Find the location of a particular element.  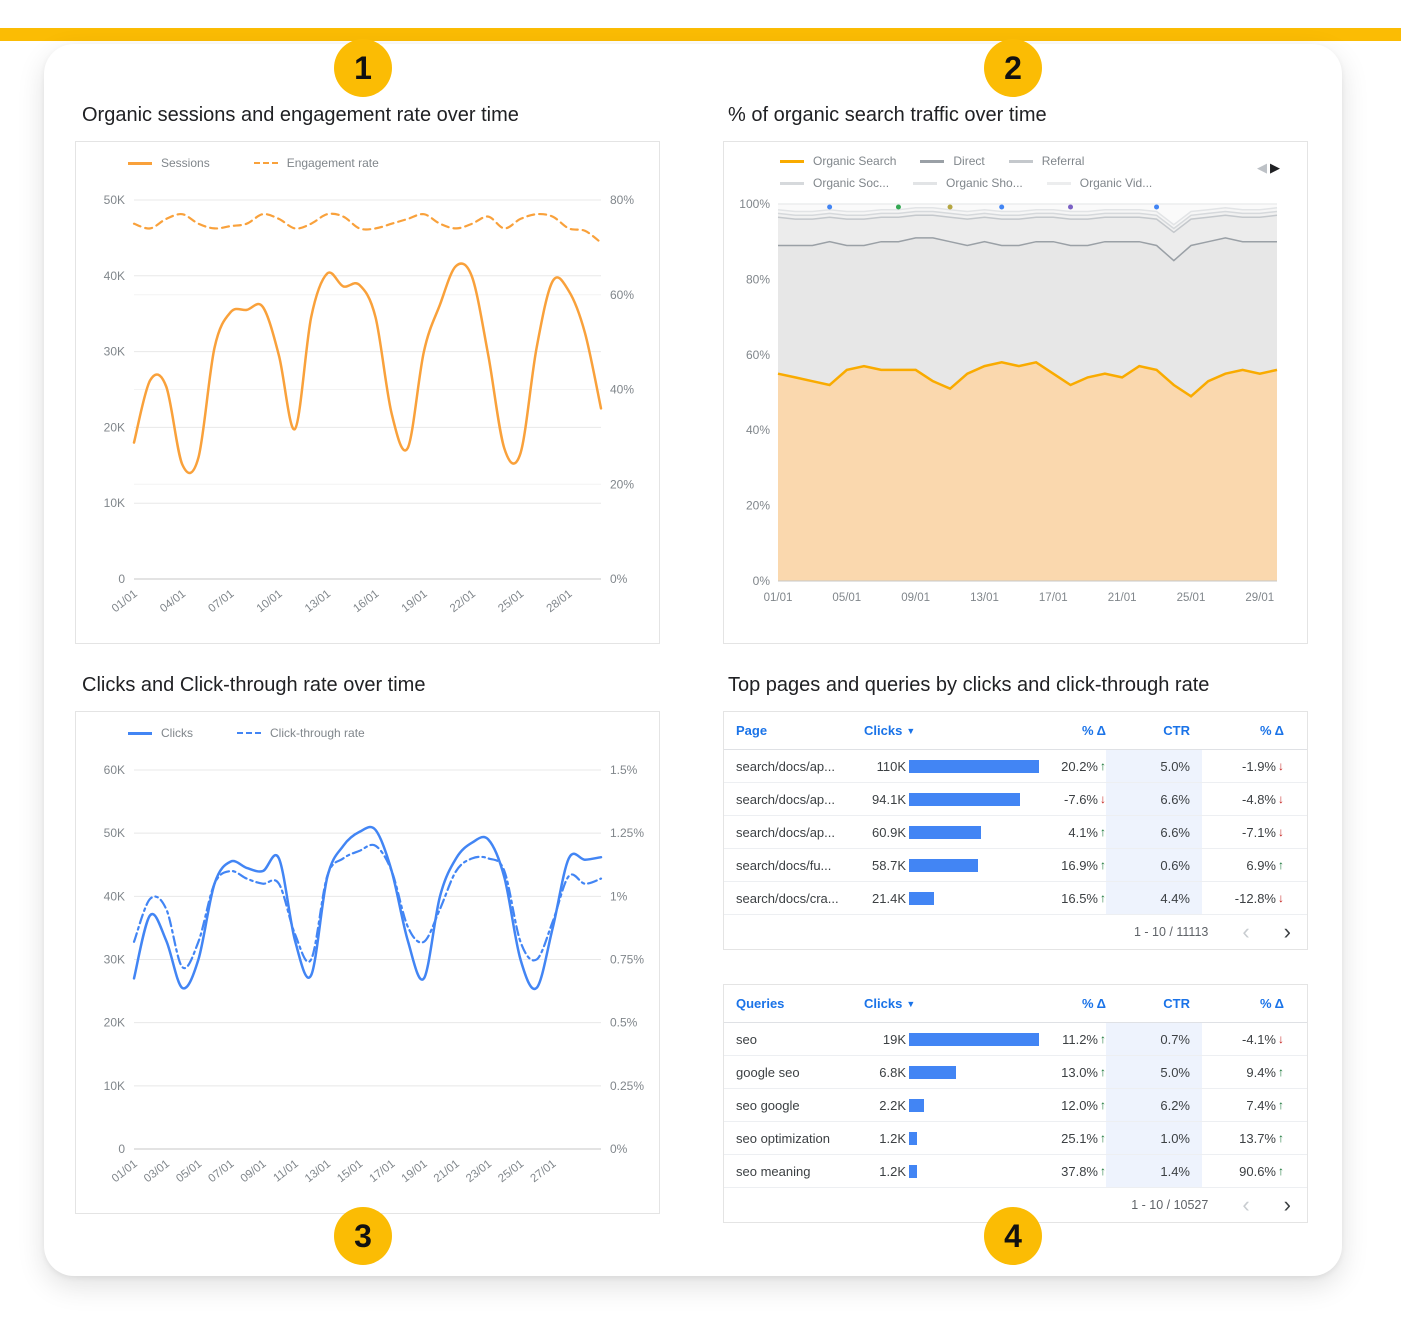

table-row: search/docs/ap... 60.9K 4.1% ↑ 6.6% -7.1% ↓ is located at coordinates (1015, 832).